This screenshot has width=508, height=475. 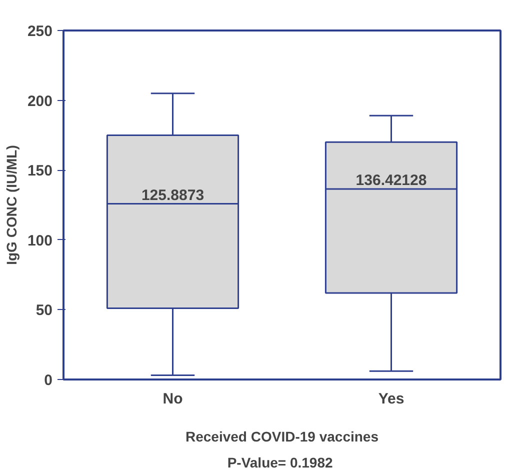 What do you see at coordinates (40, 101) in the screenshot?
I see `y-tick-label: 200` at bounding box center [40, 101].